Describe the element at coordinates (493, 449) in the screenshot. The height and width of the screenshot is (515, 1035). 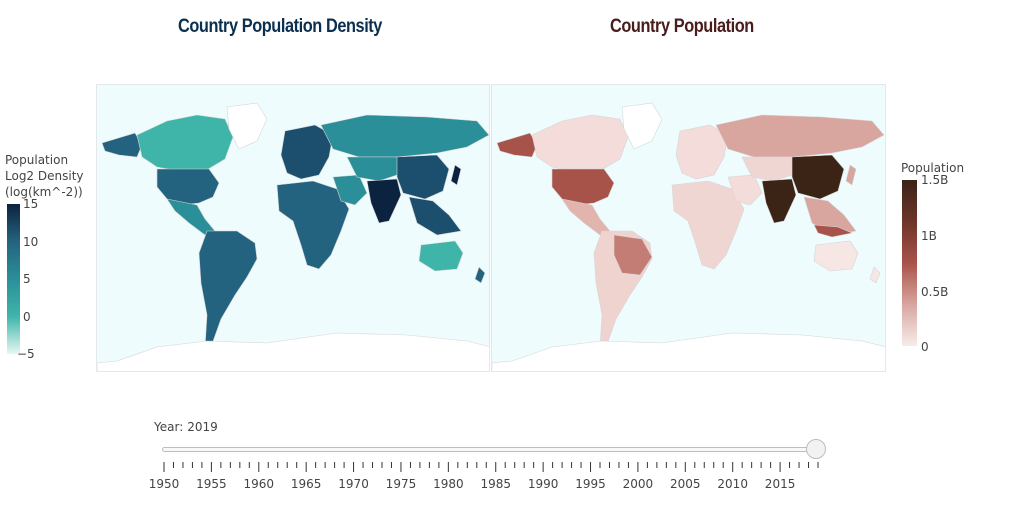
I see `year-slider-rail` at that location.